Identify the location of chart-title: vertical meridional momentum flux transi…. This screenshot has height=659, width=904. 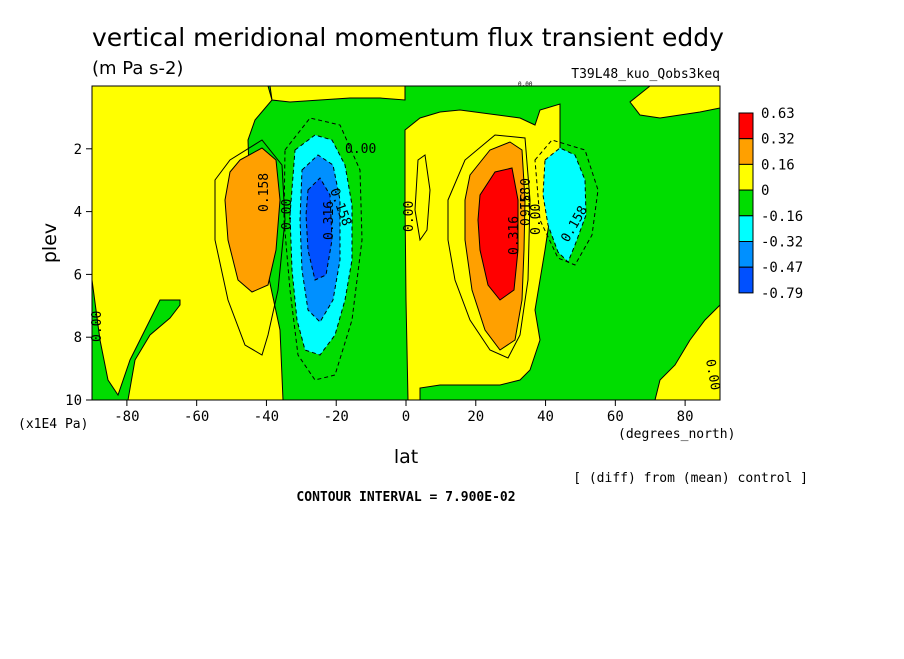
(408, 37).